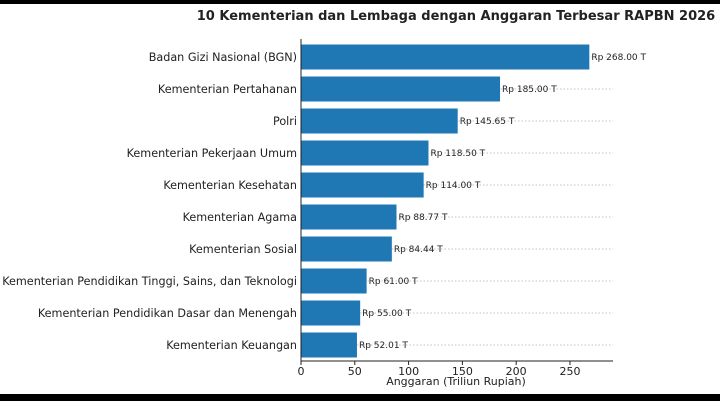 Image resolution: width=720 pixels, height=401 pixels. Describe the element at coordinates (285, 121) in the screenshot. I see `category-label: Polri` at that location.